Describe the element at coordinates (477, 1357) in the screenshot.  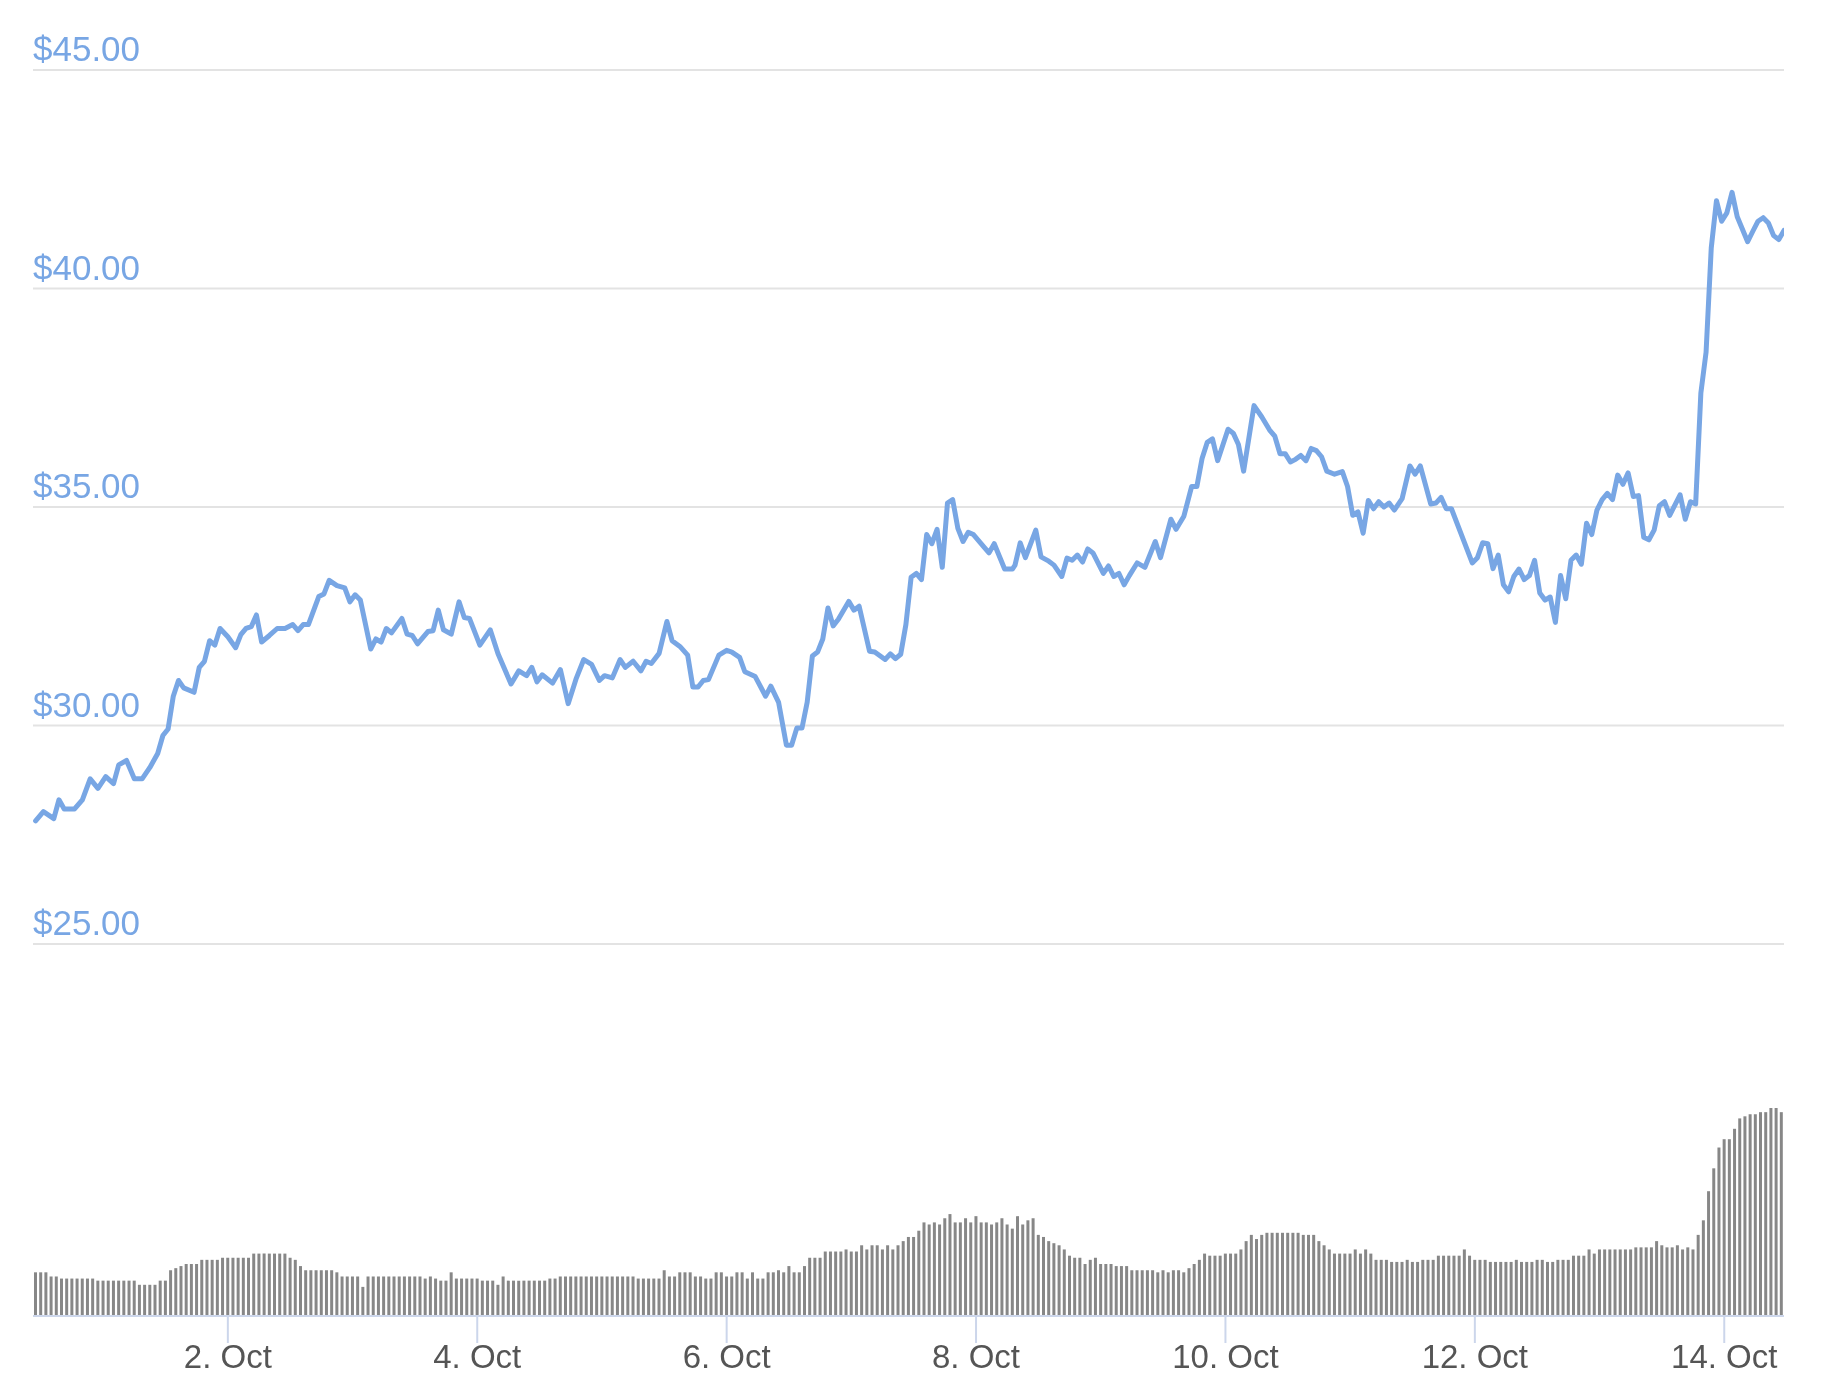
I see `x-tick-label: 4. Oct` at that location.